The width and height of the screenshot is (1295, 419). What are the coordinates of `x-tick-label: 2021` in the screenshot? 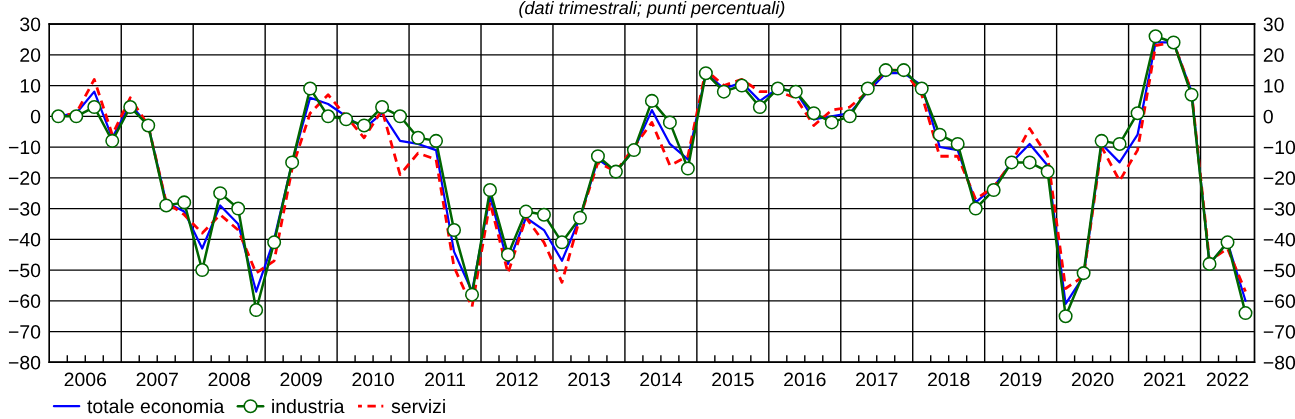 It's located at (1164, 379).